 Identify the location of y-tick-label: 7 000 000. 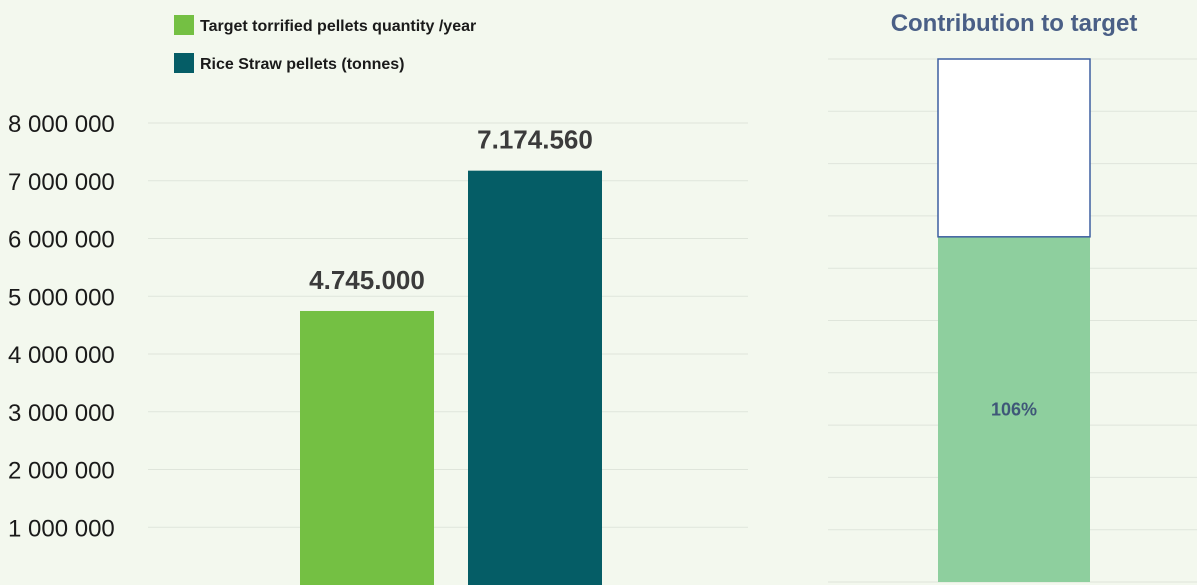
(61, 182).